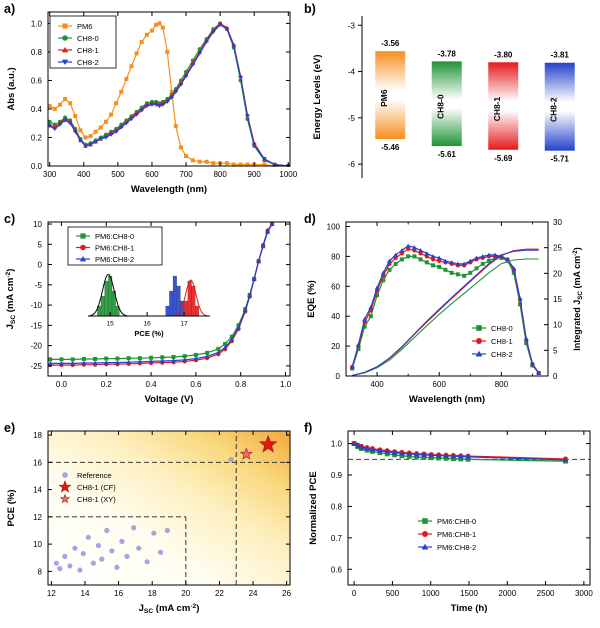  What do you see at coordinates (108, 295) in the screenshot?
I see `series-PM6:CH8-0 fit` at bounding box center [108, 295].